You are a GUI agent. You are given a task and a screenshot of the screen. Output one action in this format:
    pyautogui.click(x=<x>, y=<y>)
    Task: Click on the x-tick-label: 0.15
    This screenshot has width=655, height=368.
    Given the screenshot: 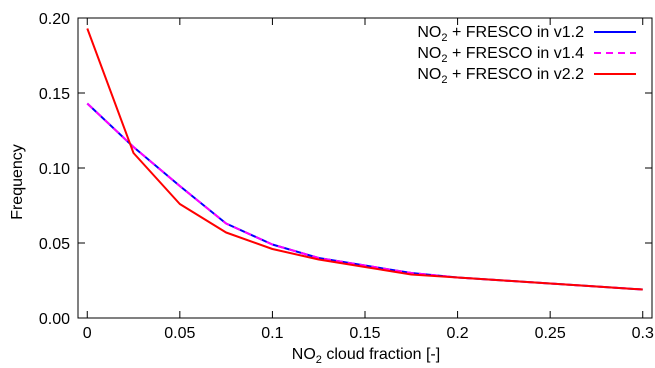 What is the action you would take?
    pyautogui.click(x=364, y=333)
    